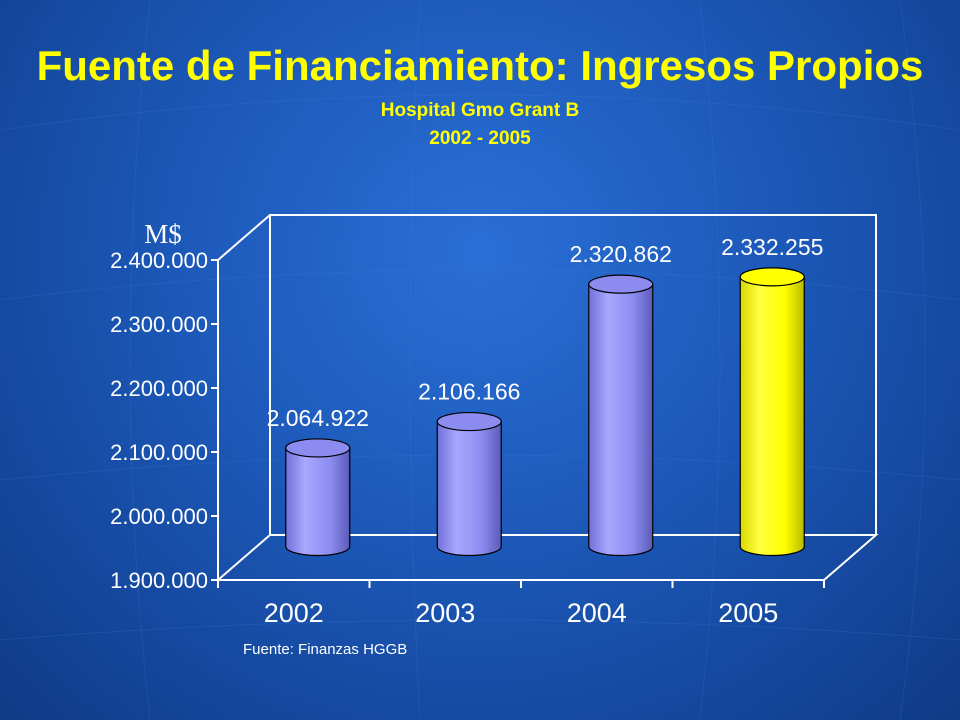 This screenshot has height=720, width=960. I want to click on x-tick-label: 2003, so click(445, 613).